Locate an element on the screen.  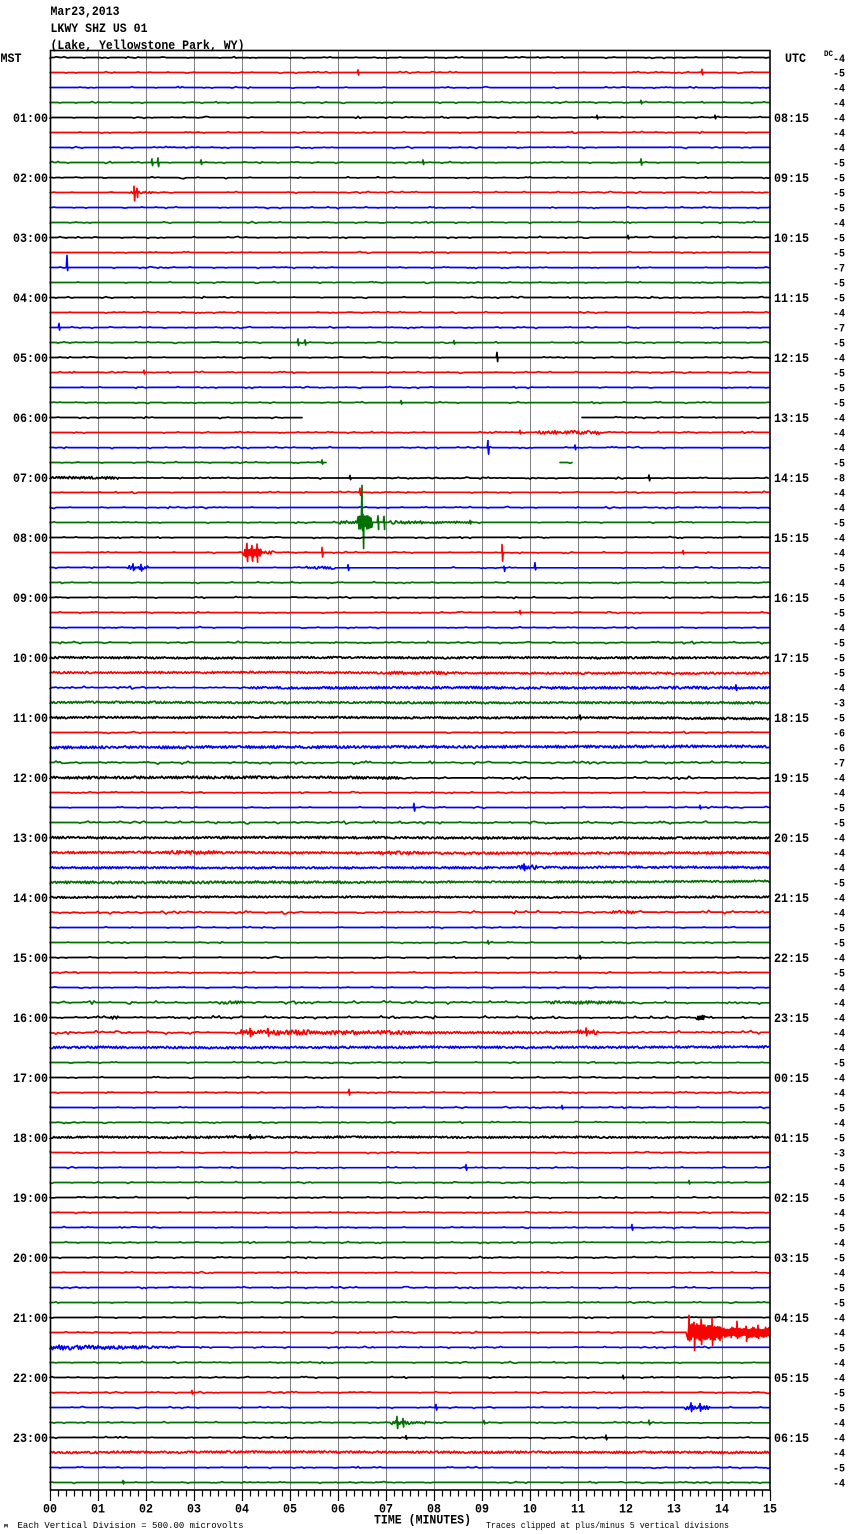
svg-text: -7 is located at coordinates (839, 765).